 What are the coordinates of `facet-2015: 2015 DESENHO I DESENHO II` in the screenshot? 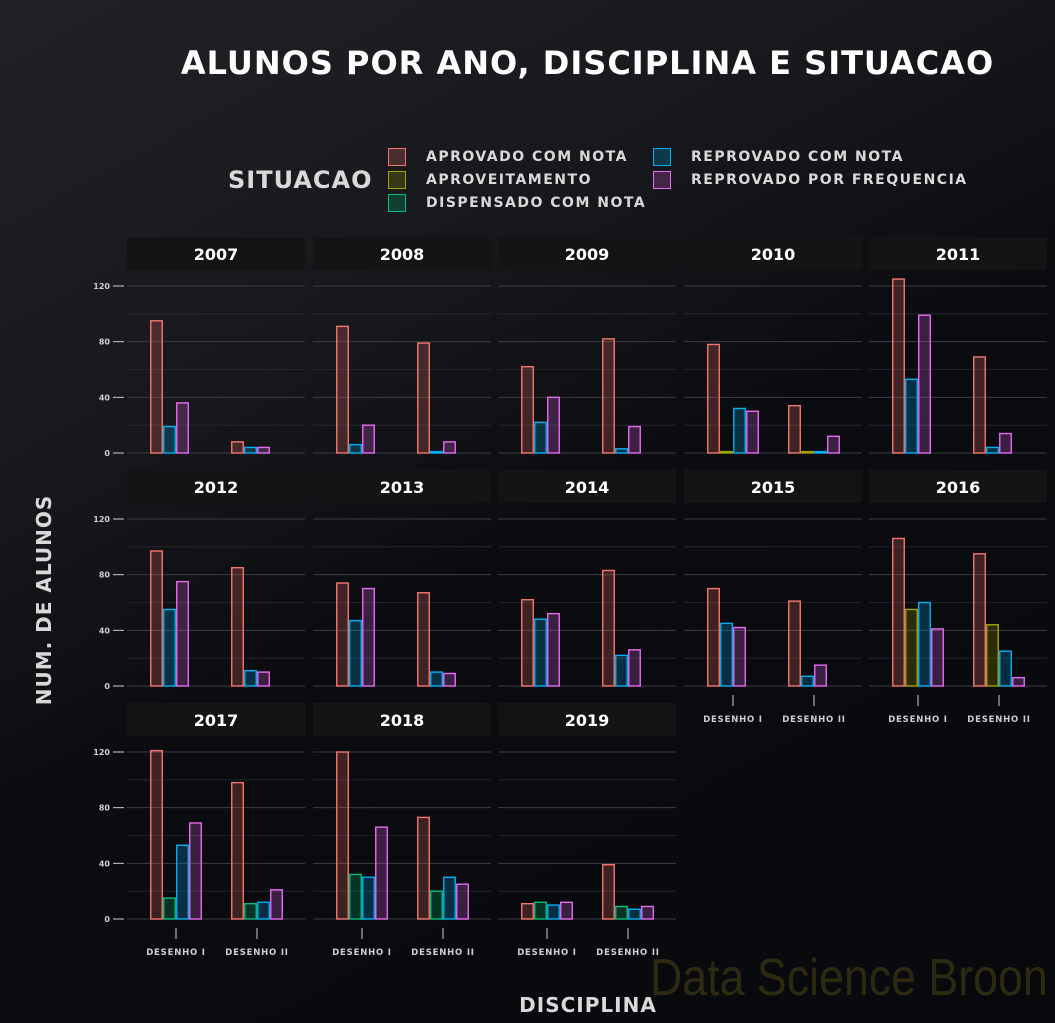 It's located at (773, 597).